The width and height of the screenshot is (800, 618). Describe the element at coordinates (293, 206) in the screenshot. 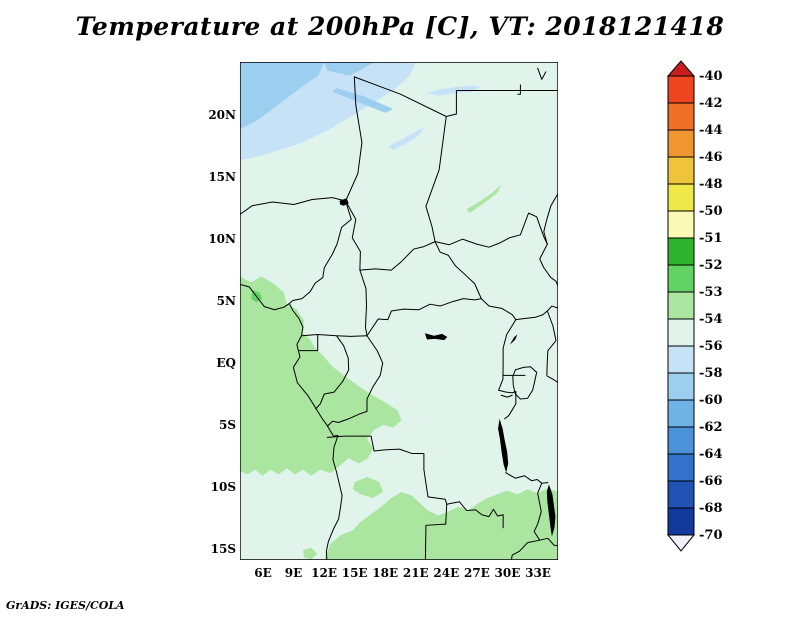

I see `border-niger-nigeria` at that location.